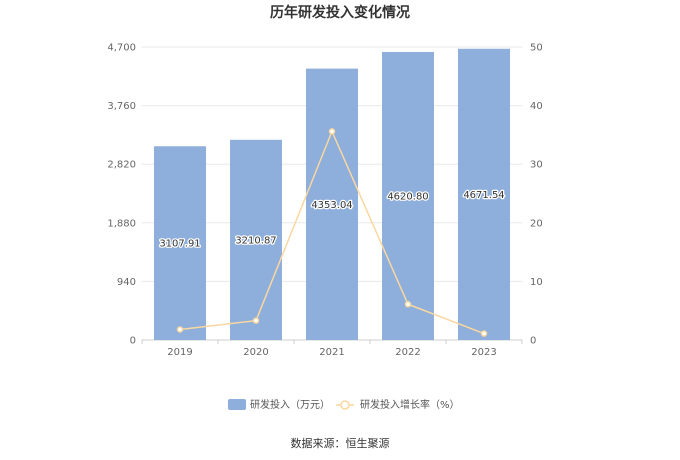  I want to click on legend-bar-swatch, so click(237, 404).